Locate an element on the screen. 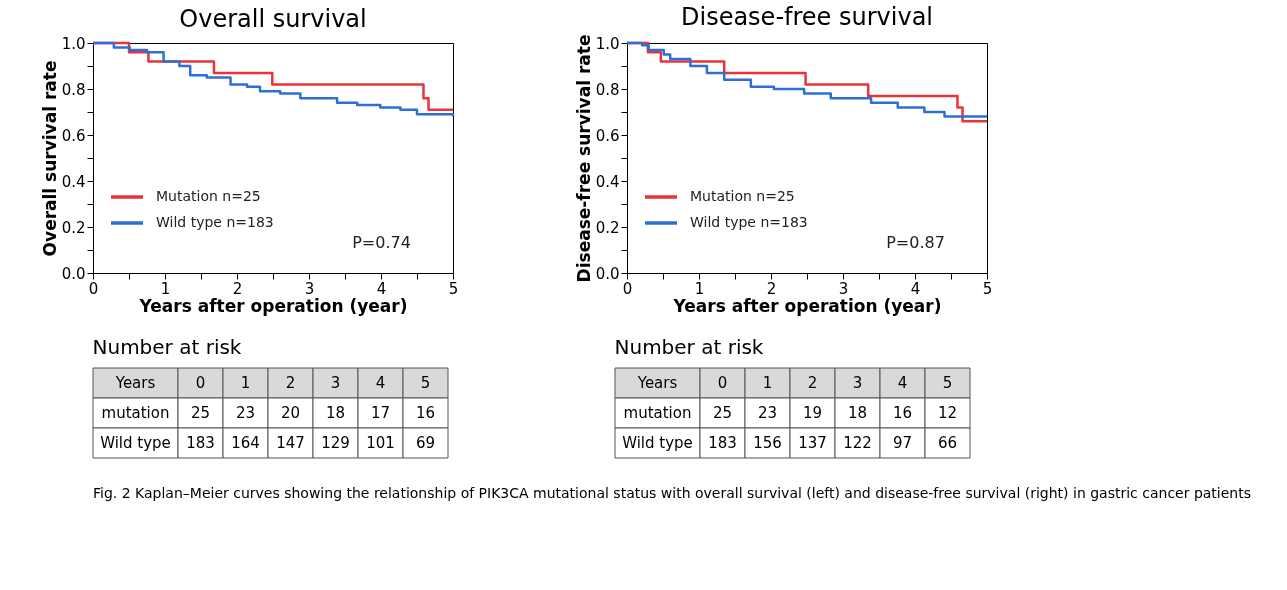 The width and height of the screenshot is (1287, 590). y-axis-title: Disease-free survival rate is located at coordinates (583, 158).